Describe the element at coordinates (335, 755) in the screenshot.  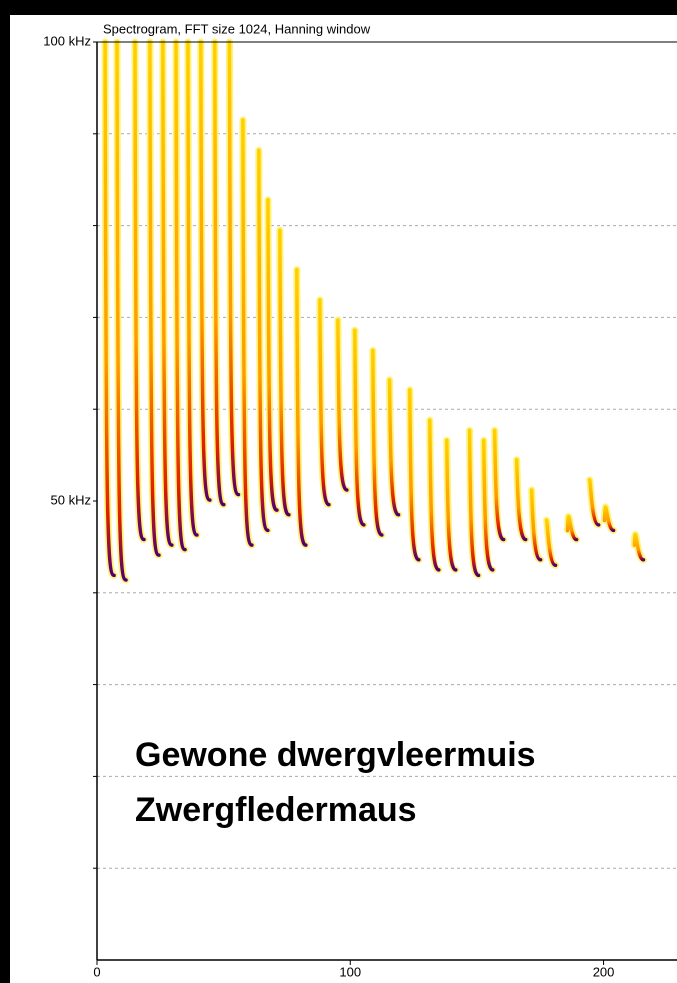
I see `annotation: Gewone dwergvleermuis` at that location.